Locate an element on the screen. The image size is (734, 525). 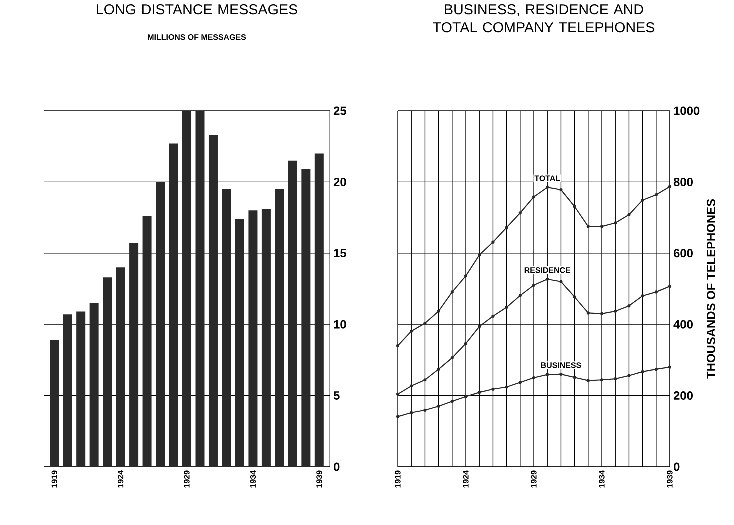
y-tick-label: 20 is located at coordinates (340, 182).